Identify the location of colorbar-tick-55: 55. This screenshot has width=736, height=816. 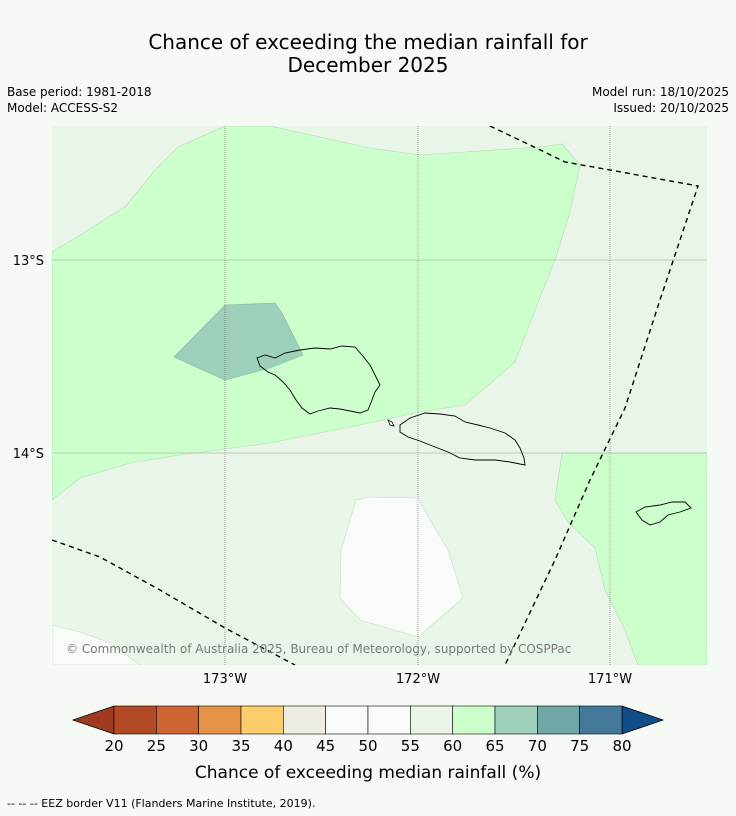
(410, 746).